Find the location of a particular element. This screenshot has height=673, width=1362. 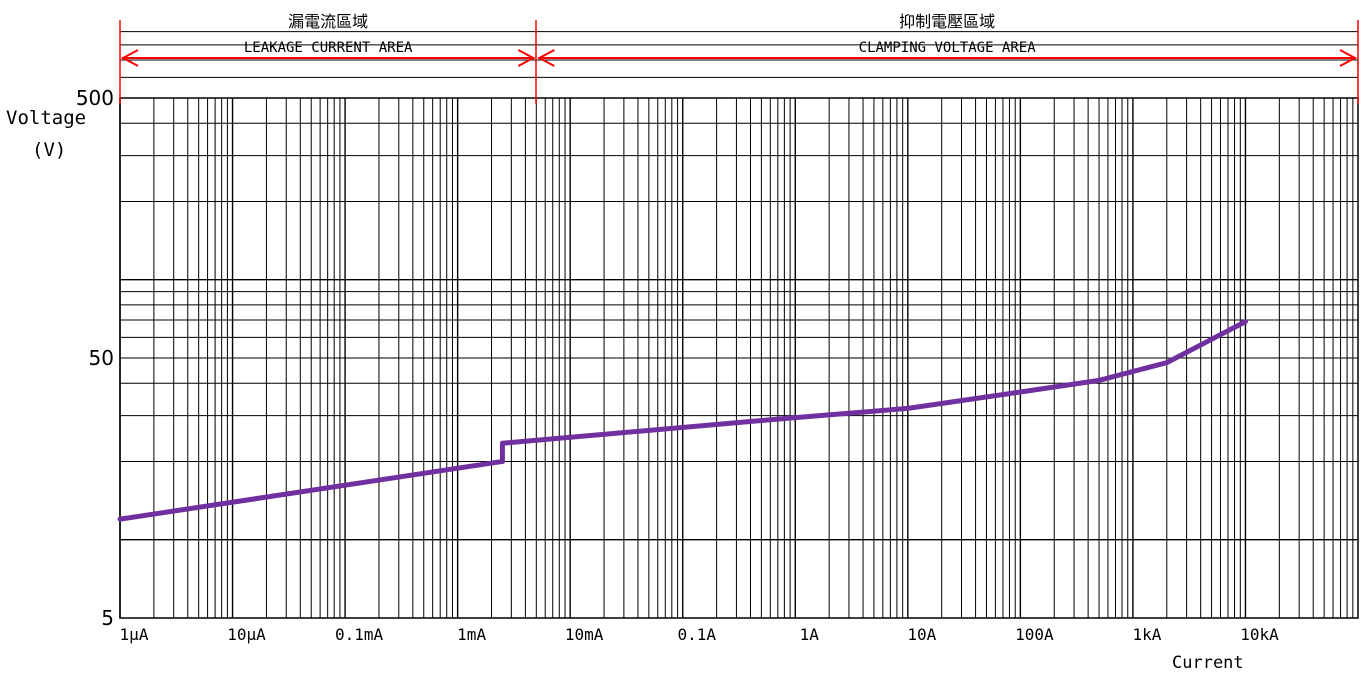

x-axis-label: Current is located at coordinates (1208, 663).